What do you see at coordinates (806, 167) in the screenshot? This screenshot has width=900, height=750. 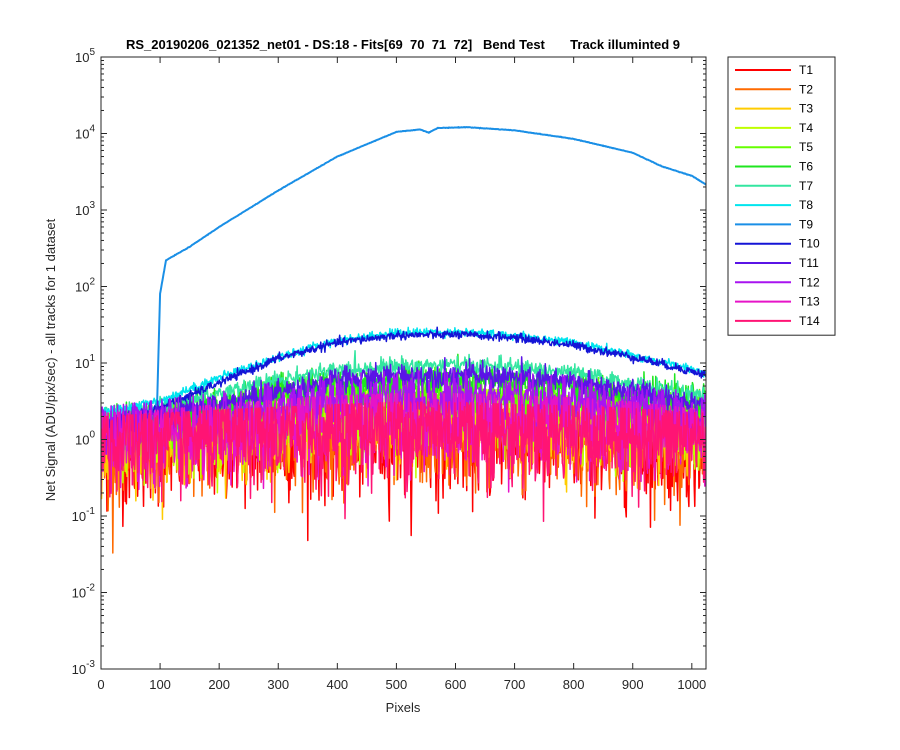 I see `legend-label-t6: T6` at bounding box center [806, 167].